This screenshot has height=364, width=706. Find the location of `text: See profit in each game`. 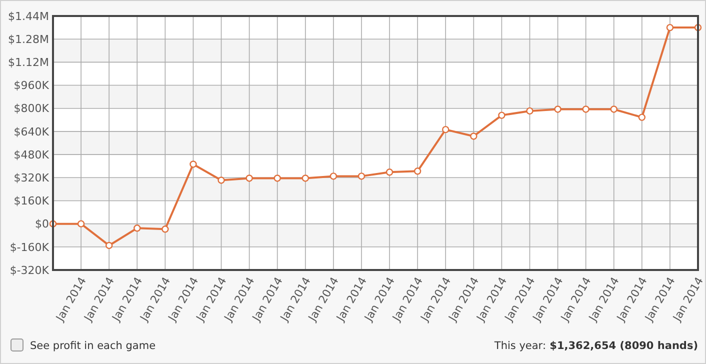

text: See profit in each game is located at coordinates (93, 346).